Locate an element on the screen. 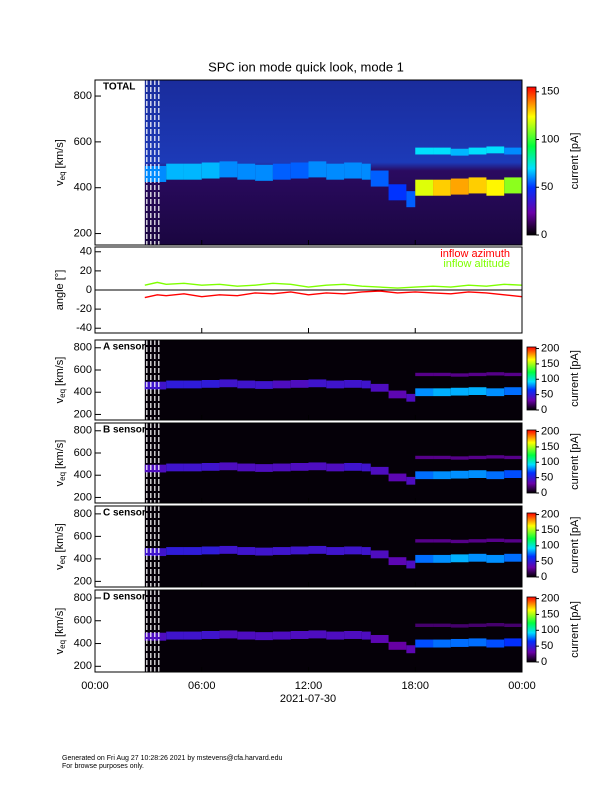 This screenshot has height=792, width=612. panel-name: B sensor is located at coordinates (124, 430).